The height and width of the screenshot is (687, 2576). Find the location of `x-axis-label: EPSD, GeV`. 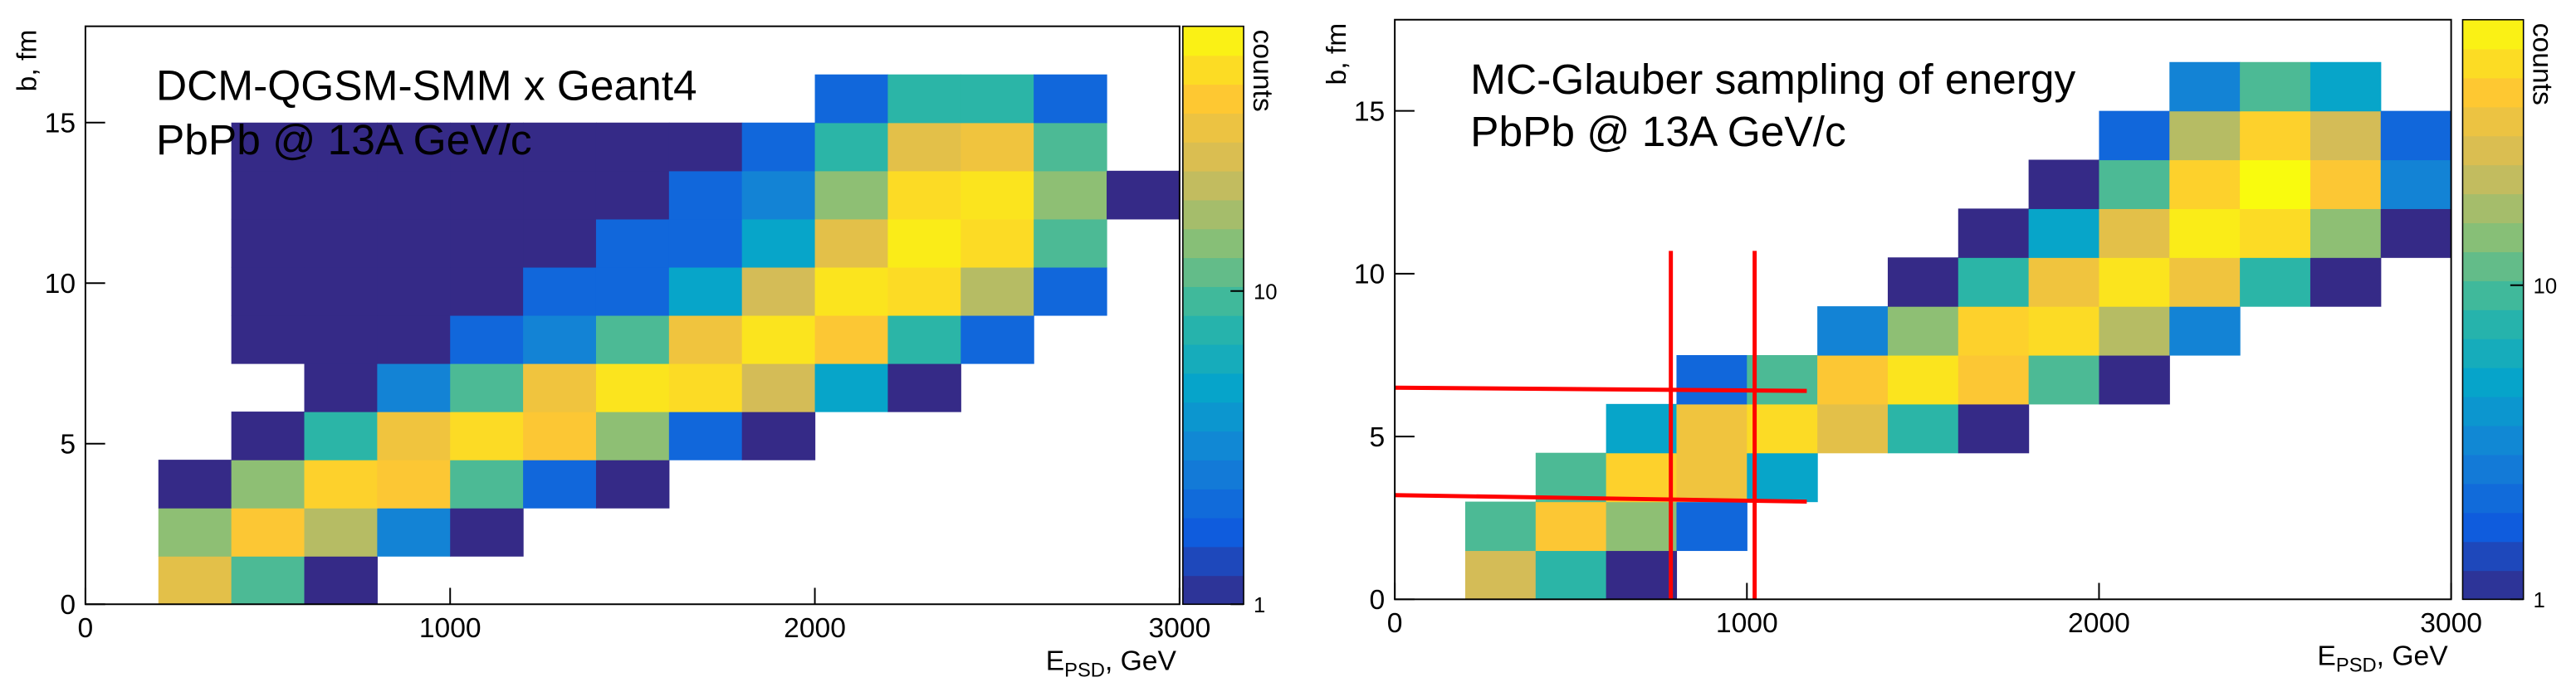

x-axis-label: EPSD, GeV is located at coordinates (2382, 658).